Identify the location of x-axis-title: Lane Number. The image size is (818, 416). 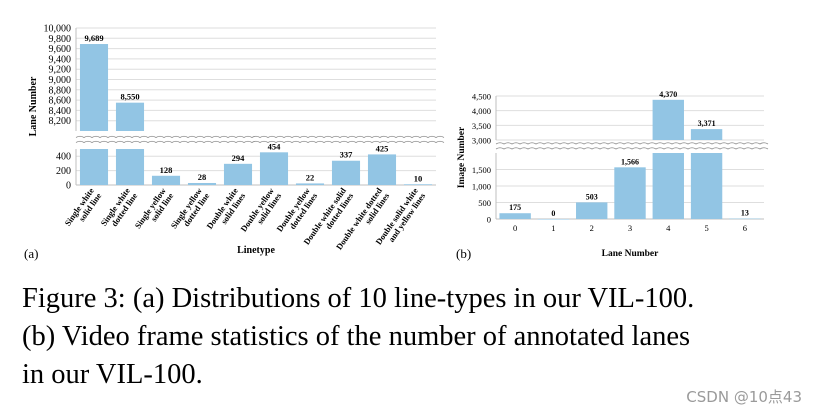
(631, 254).